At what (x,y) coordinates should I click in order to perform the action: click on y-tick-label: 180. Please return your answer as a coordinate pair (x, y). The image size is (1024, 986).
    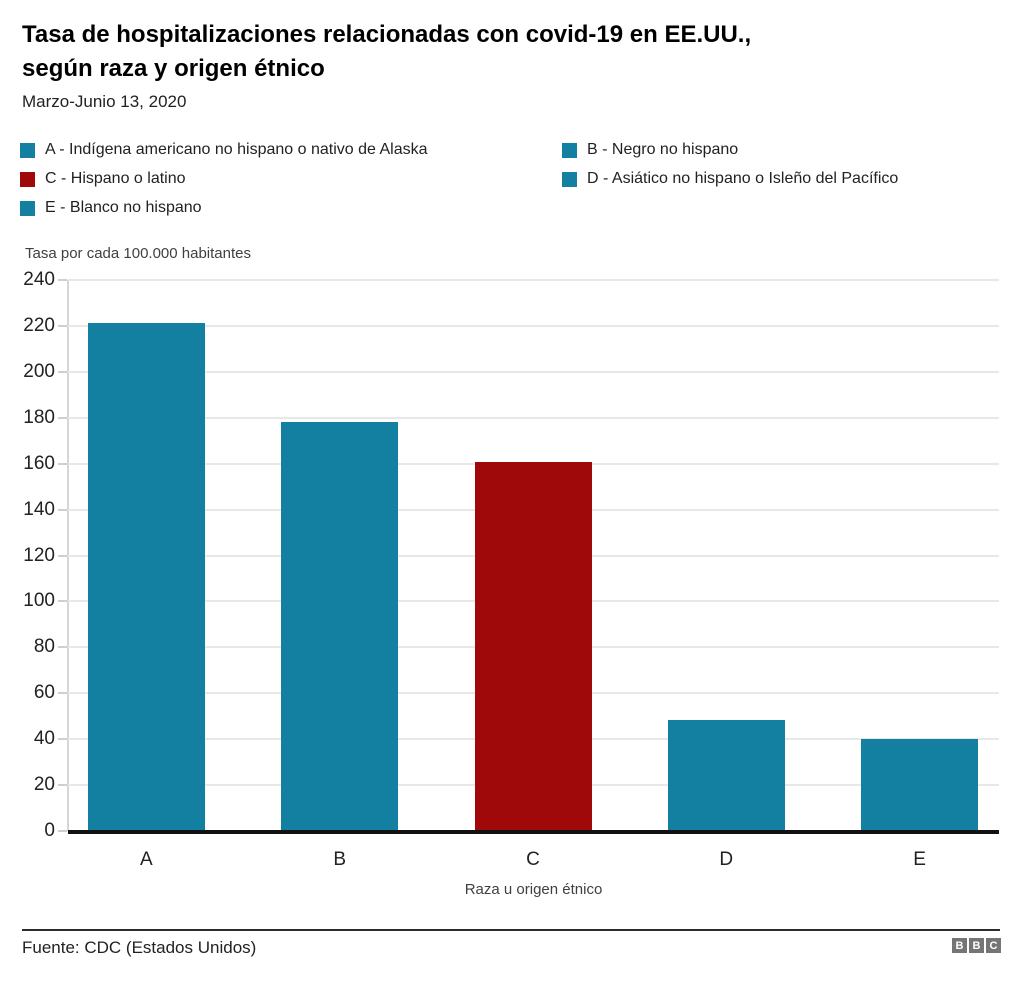
    Looking at the image, I should click on (39, 417).